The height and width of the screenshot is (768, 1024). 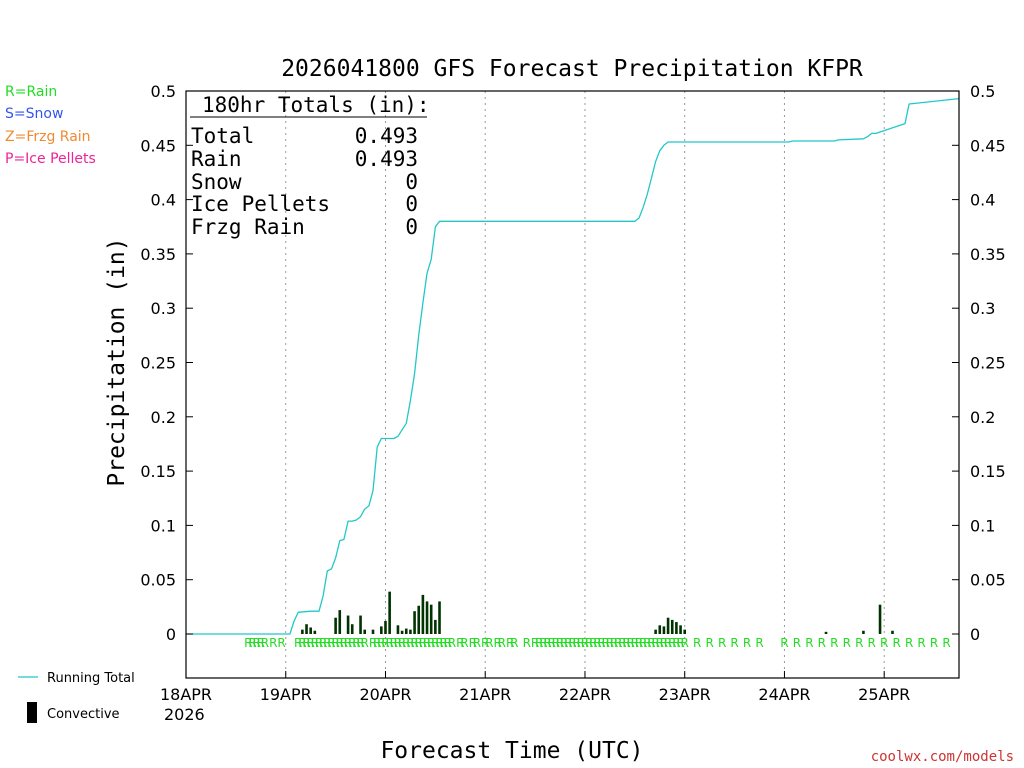 I want to click on y-tick-label: 0.2, so click(x=163, y=417).